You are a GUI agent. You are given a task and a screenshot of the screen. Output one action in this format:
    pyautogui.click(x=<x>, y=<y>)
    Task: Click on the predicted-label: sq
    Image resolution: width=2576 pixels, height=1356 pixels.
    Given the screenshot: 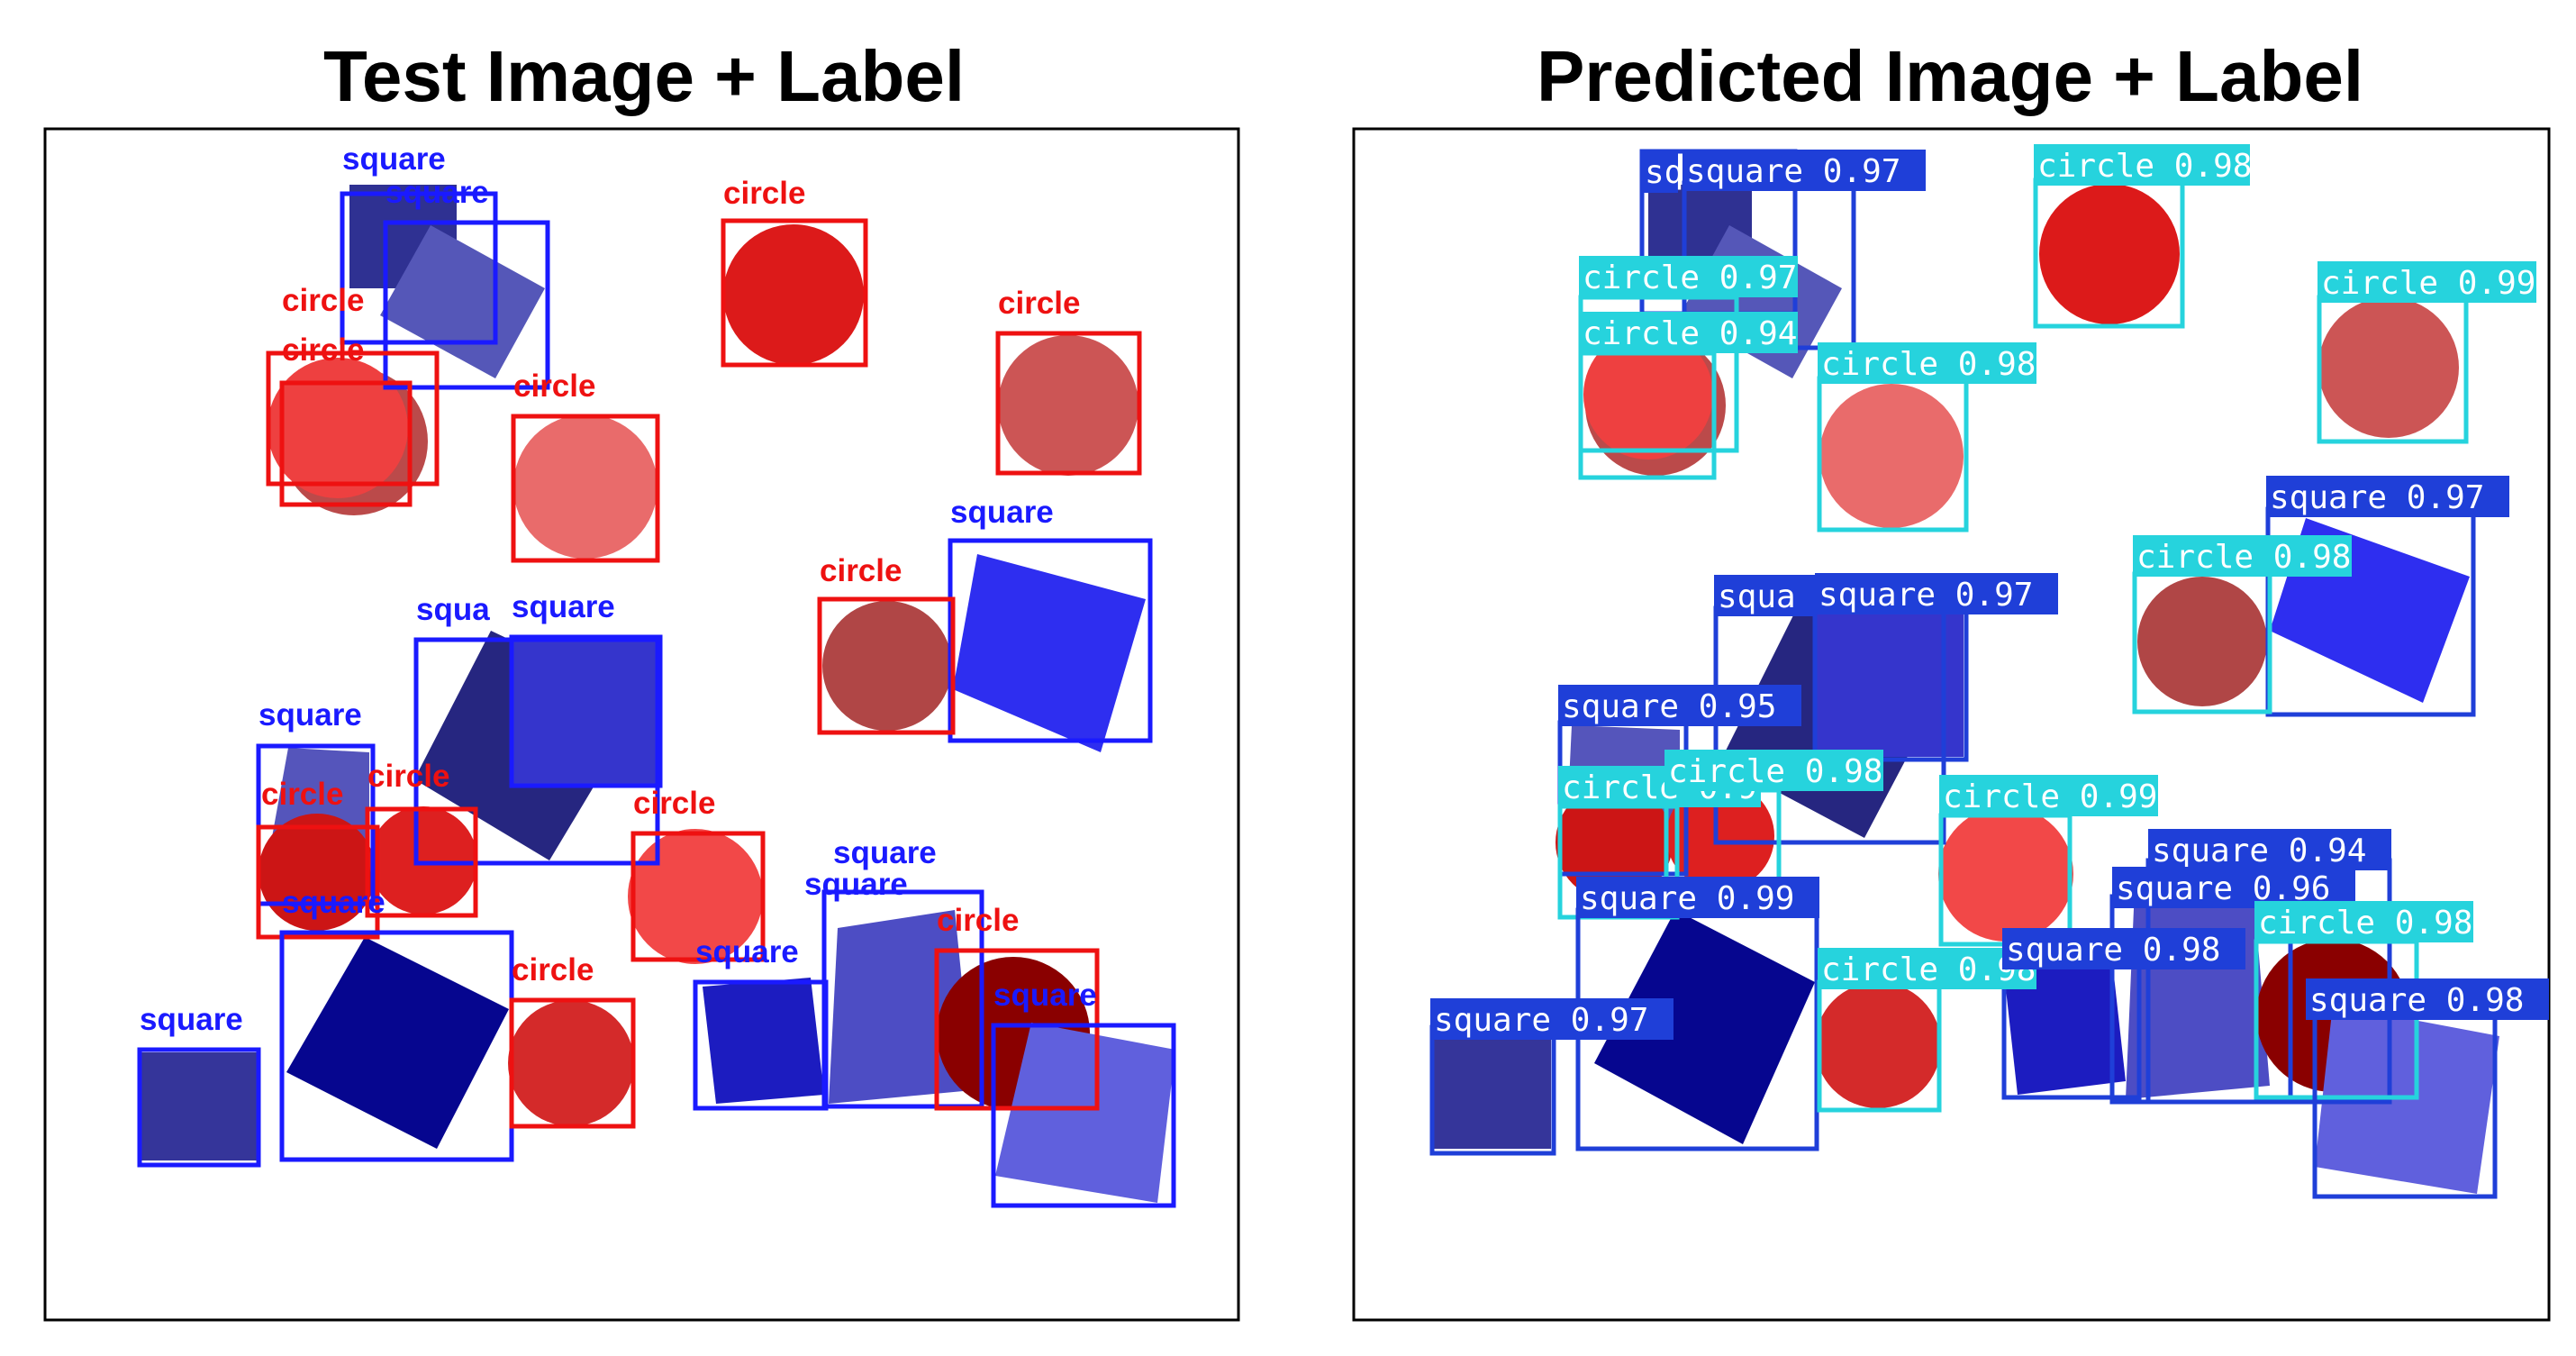 What is the action you would take?
    pyautogui.click(x=1664, y=172)
    